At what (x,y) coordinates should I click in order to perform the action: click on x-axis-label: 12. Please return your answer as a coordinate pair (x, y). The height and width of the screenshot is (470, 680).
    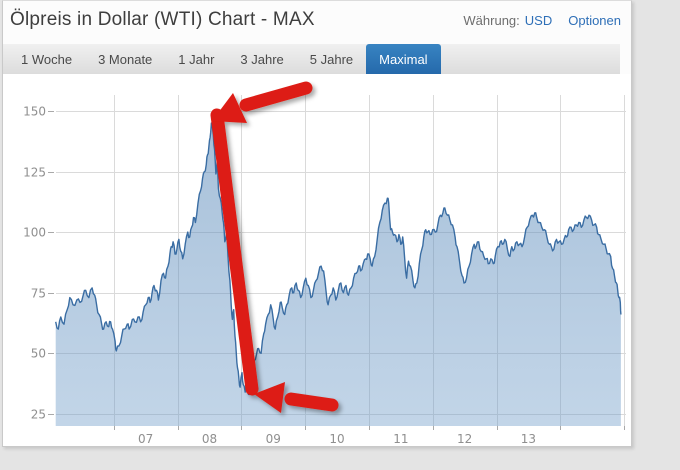
    Looking at the image, I should click on (464, 439).